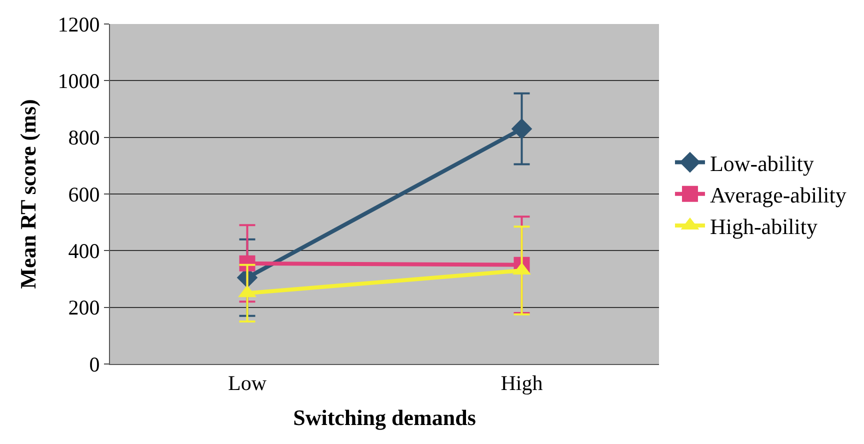 The width and height of the screenshot is (864, 444). What do you see at coordinates (778, 195) in the screenshot?
I see `legend-label: Average-ability` at bounding box center [778, 195].